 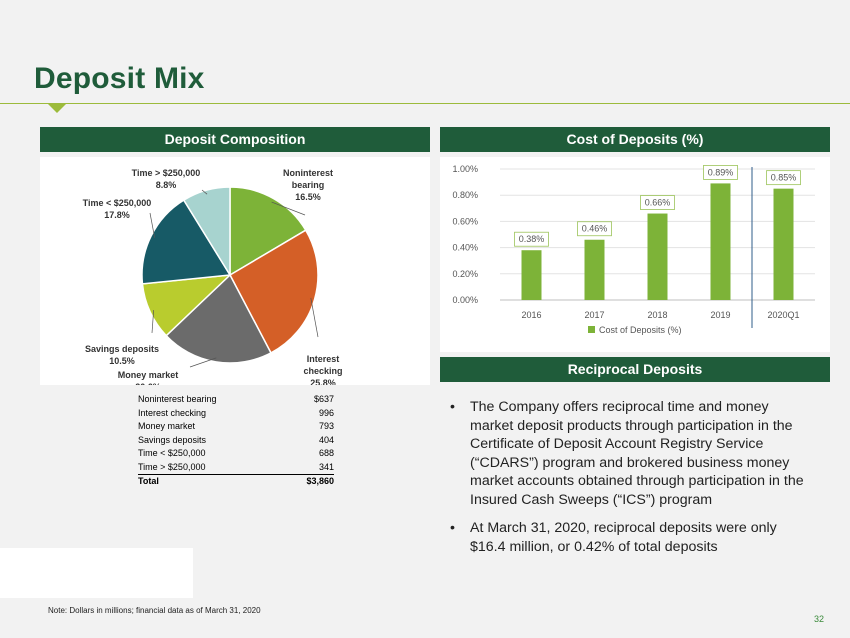 What do you see at coordinates (326, 439) in the screenshot?
I see `row-value: 404` at bounding box center [326, 439].